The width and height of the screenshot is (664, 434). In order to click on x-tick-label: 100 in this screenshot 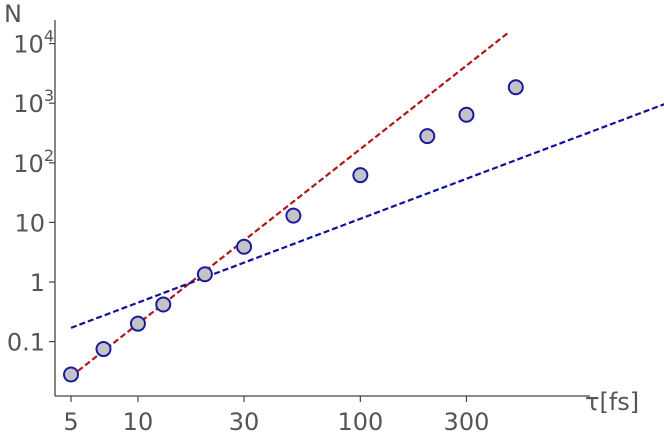, I will do `click(360, 421)`.